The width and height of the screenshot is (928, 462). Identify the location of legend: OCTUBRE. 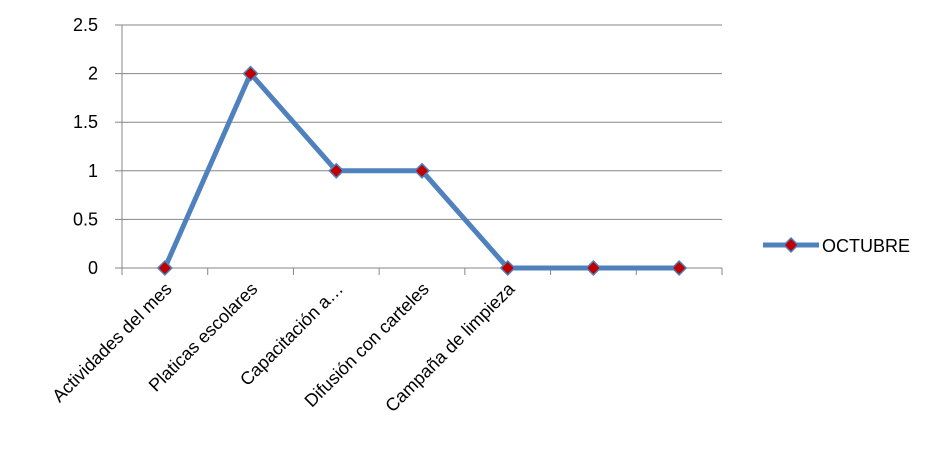
(836, 246).